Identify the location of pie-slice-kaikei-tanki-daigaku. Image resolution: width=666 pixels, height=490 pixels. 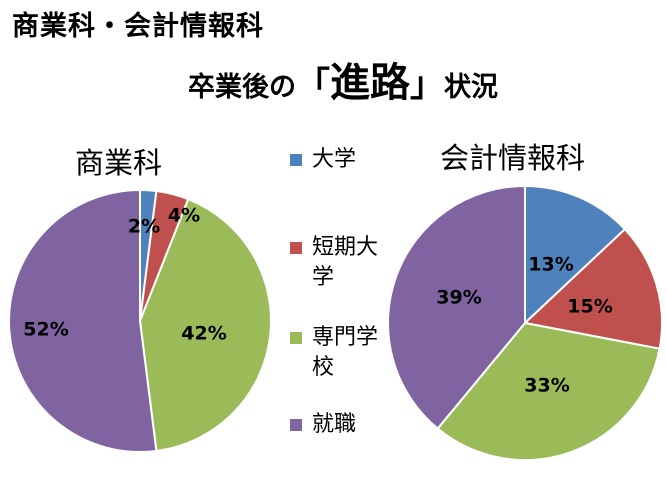
(592, 288).